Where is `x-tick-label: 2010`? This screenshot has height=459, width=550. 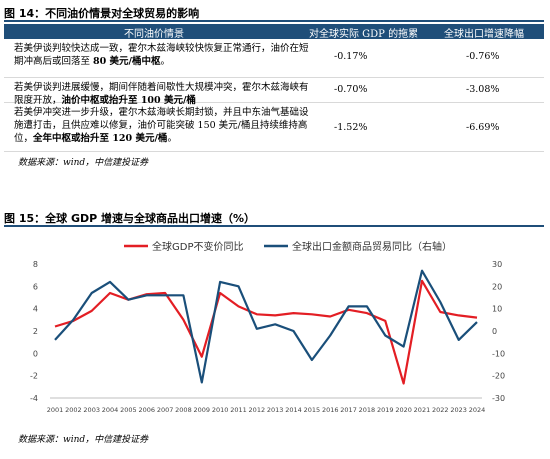 x-tick-label: 2010 is located at coordinates (220, 410).